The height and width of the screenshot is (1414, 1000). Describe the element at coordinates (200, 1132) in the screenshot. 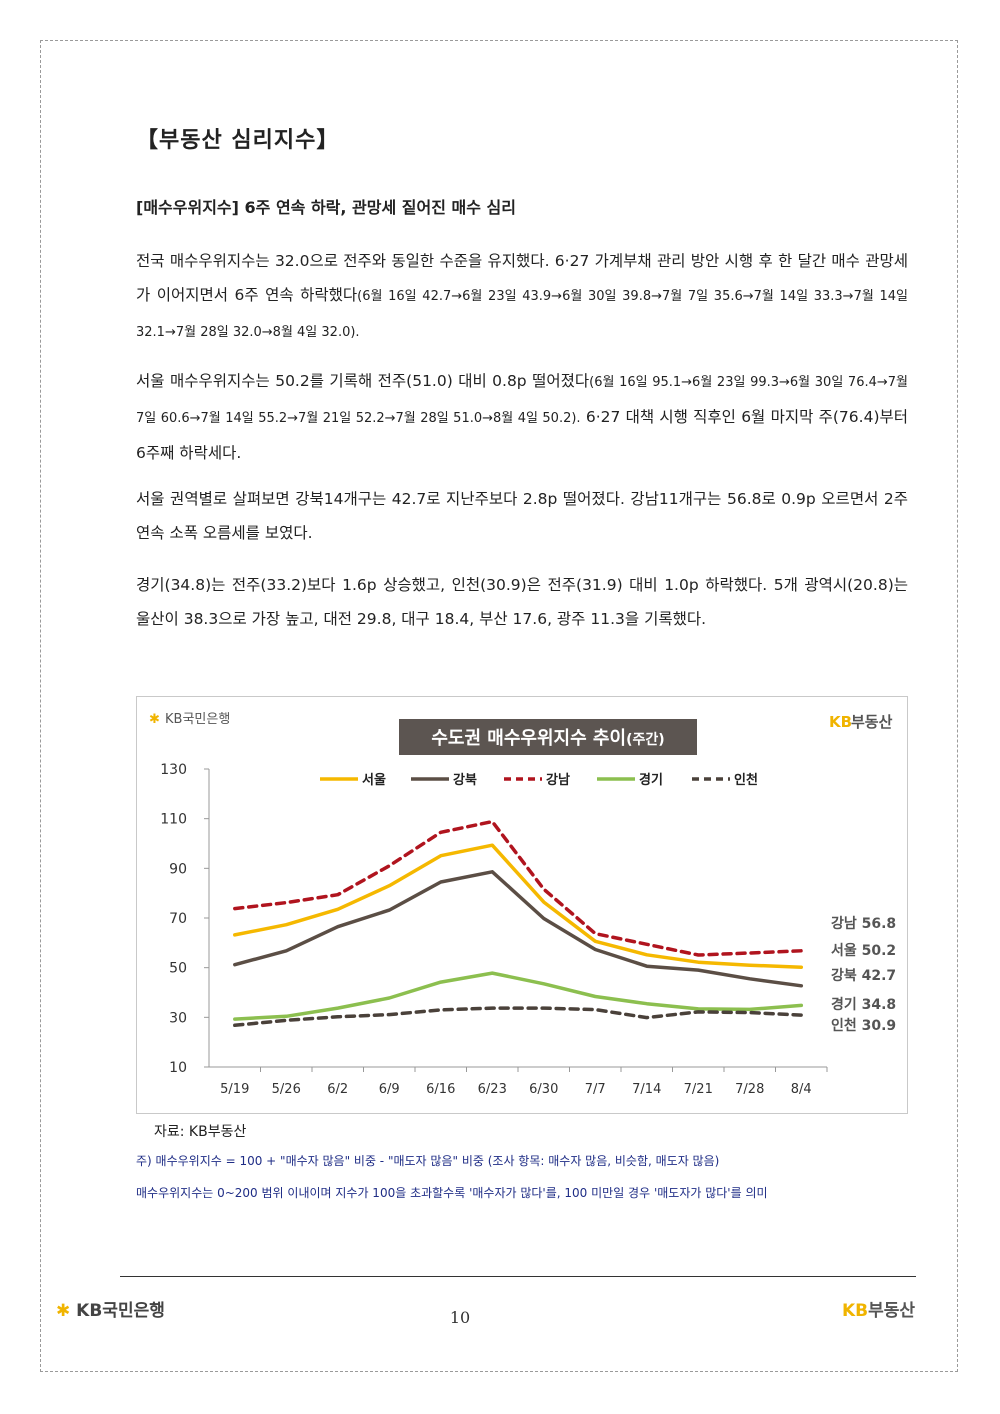

I see `source-note: 자료: KB부동산` at that location.